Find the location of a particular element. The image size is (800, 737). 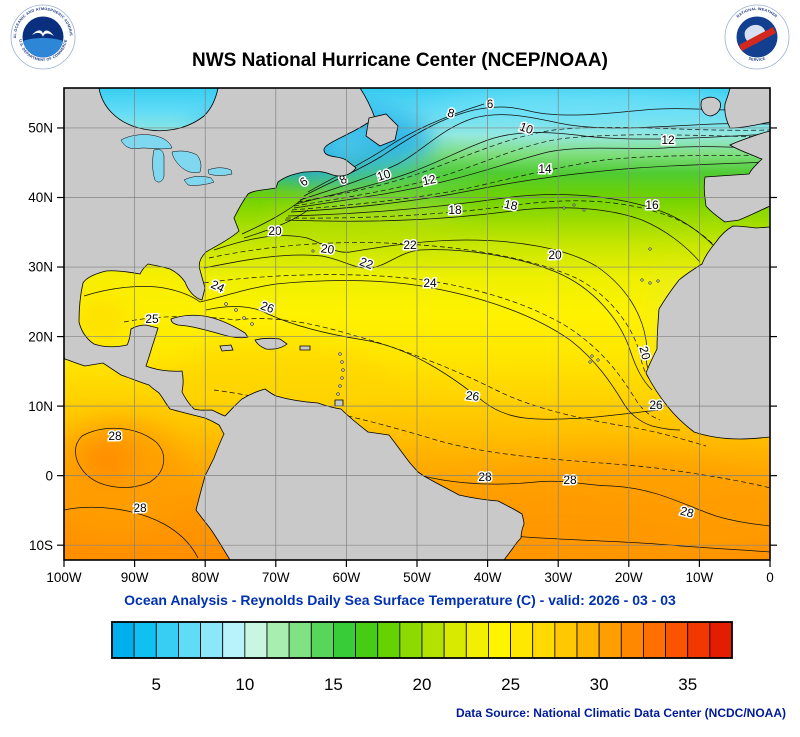

colorbar-cells is located at coordinates (422, 640).